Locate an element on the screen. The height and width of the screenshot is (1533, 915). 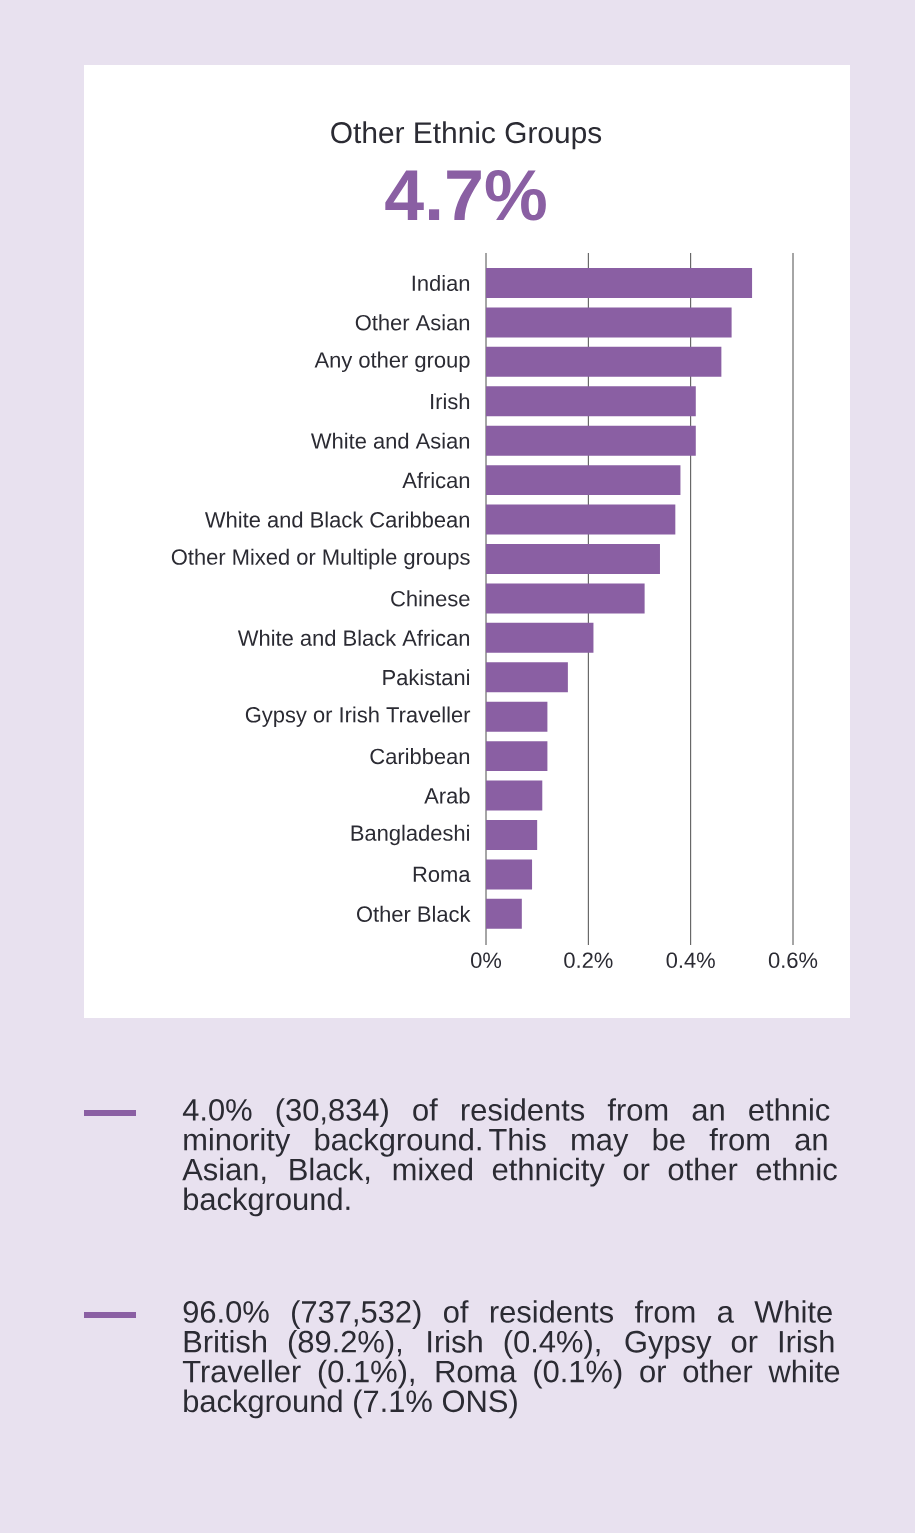
y-tick-label: Roma is located at coordinates (442, 874).